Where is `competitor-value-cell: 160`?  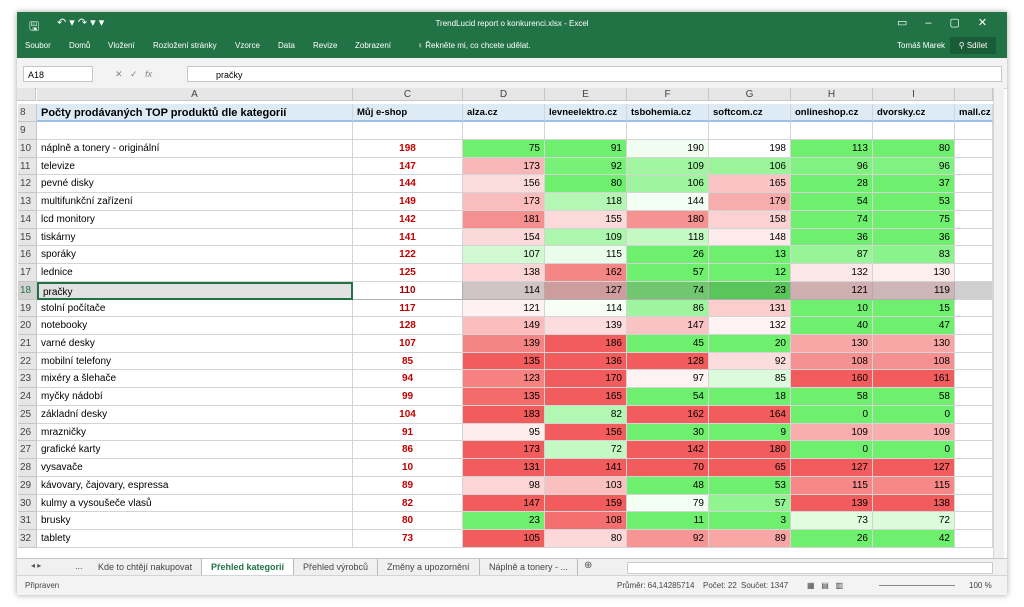
competitor-value-cell: 160 is located at coordinates (832, 379).